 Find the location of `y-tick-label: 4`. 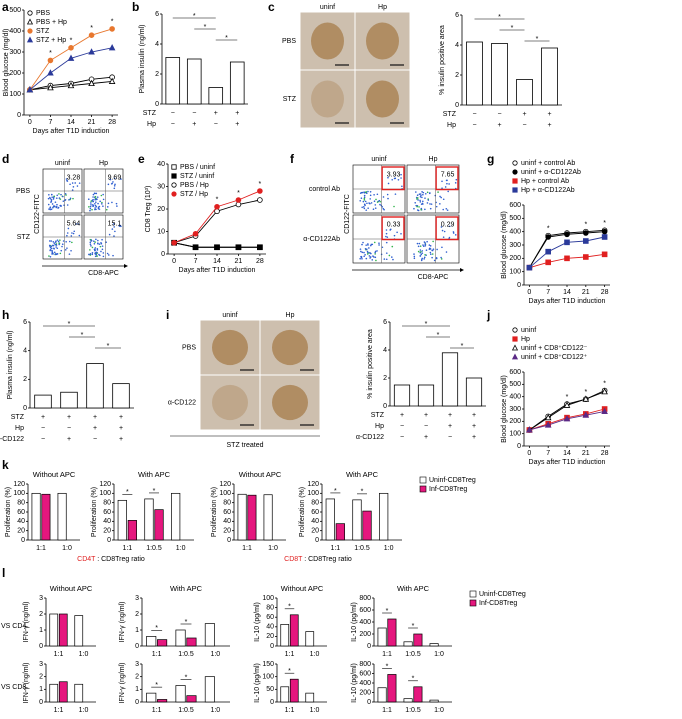

y-tick-label: 4 is located at coordinates (25, 351).